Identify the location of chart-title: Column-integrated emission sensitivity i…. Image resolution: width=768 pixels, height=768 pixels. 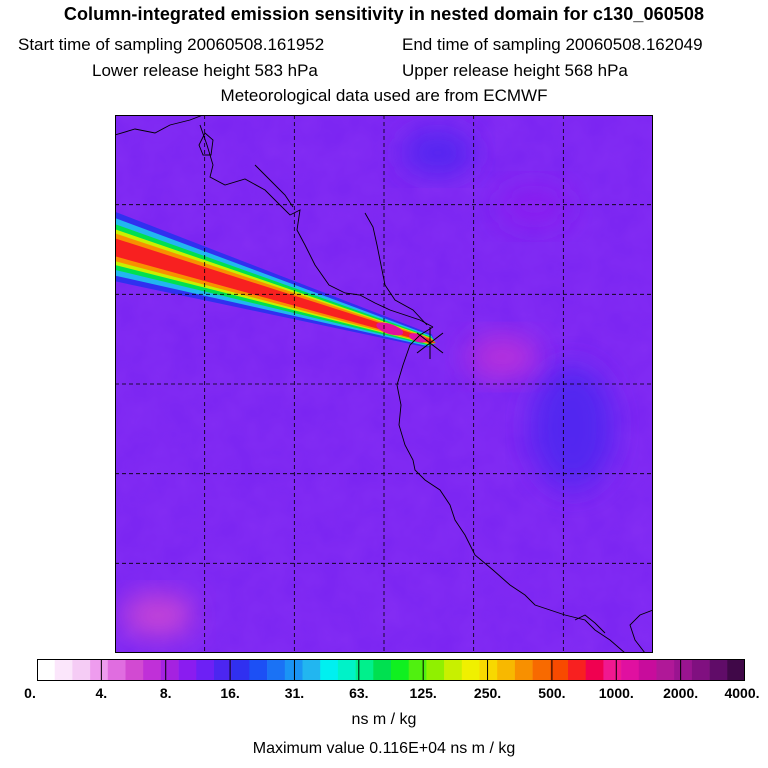
(384, 14).